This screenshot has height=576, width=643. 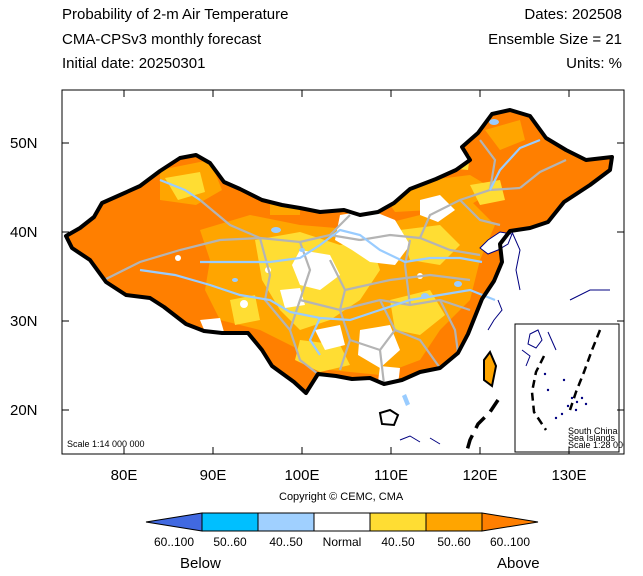 I want to click on lat-label-40n: 40N, so click(x=24, y=232).